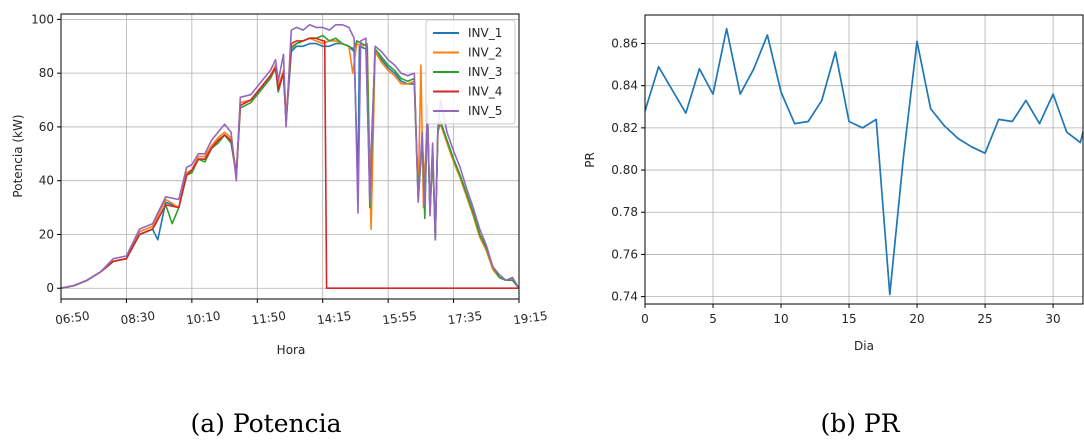  What do you see at coordinates (916, 319) in the screenshot?
I see `xtick-label: 20` at bounding box center [916, 319].